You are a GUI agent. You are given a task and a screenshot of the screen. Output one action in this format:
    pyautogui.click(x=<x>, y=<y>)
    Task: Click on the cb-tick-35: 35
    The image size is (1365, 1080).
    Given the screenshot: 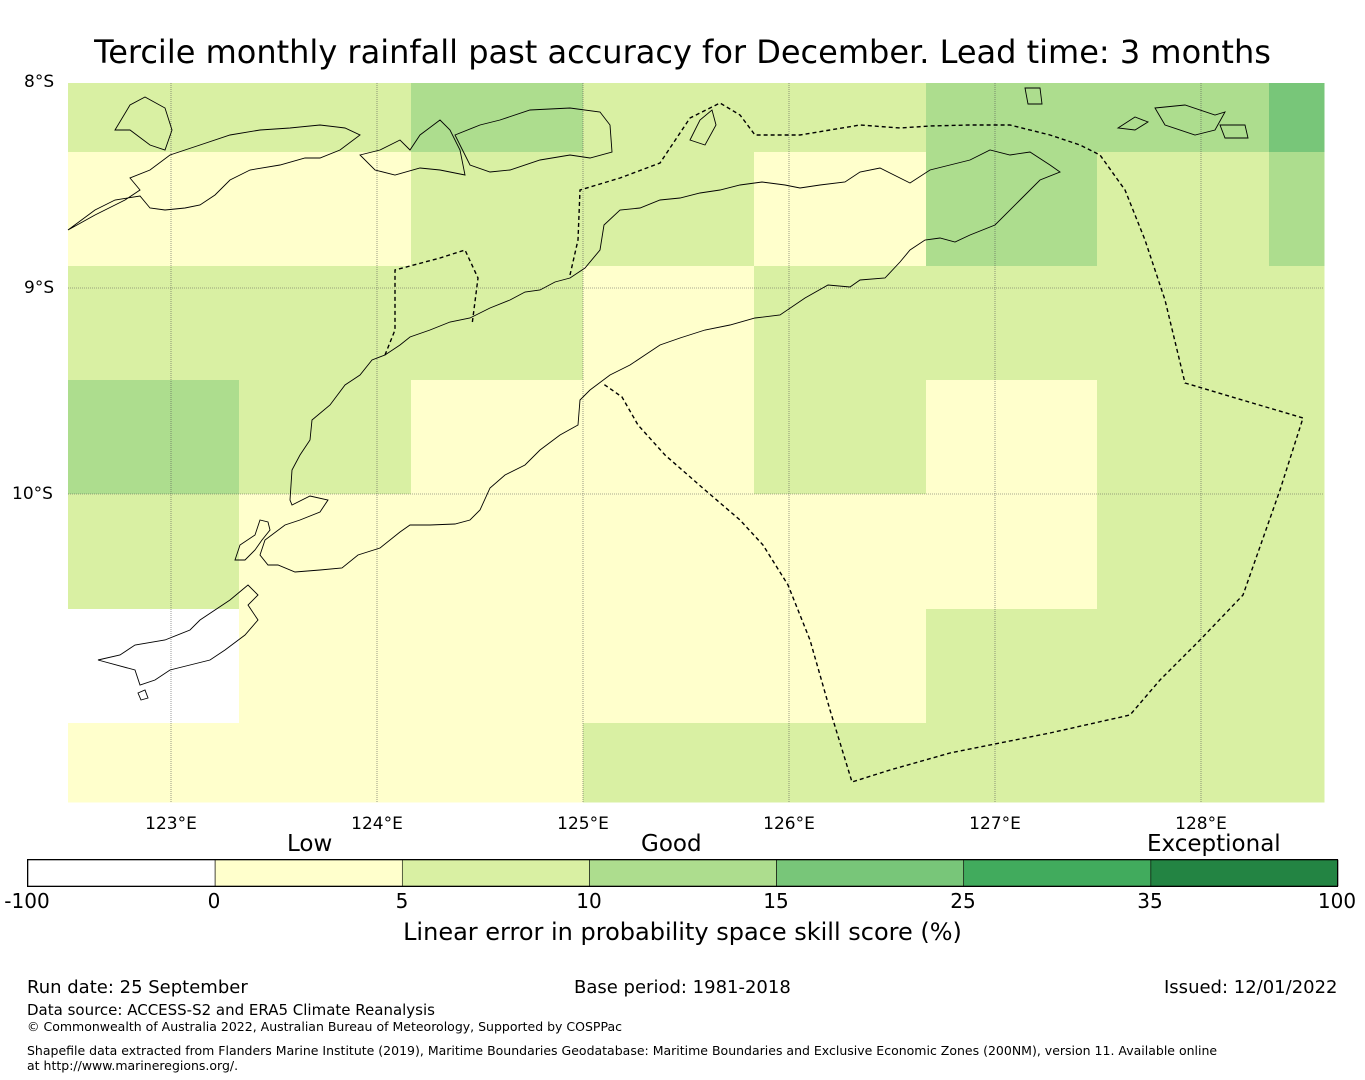 What is the action you would take?
    pyautogui.click(x=1150, y=901)
    